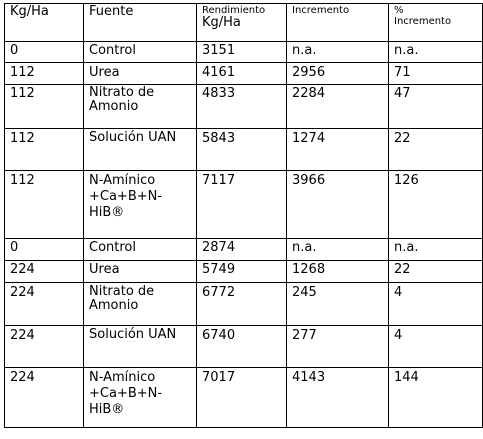 The image size is (483, 439). I want to click on header-rendimiento: Rendimiento Kg/Ha, so click(241, 22).